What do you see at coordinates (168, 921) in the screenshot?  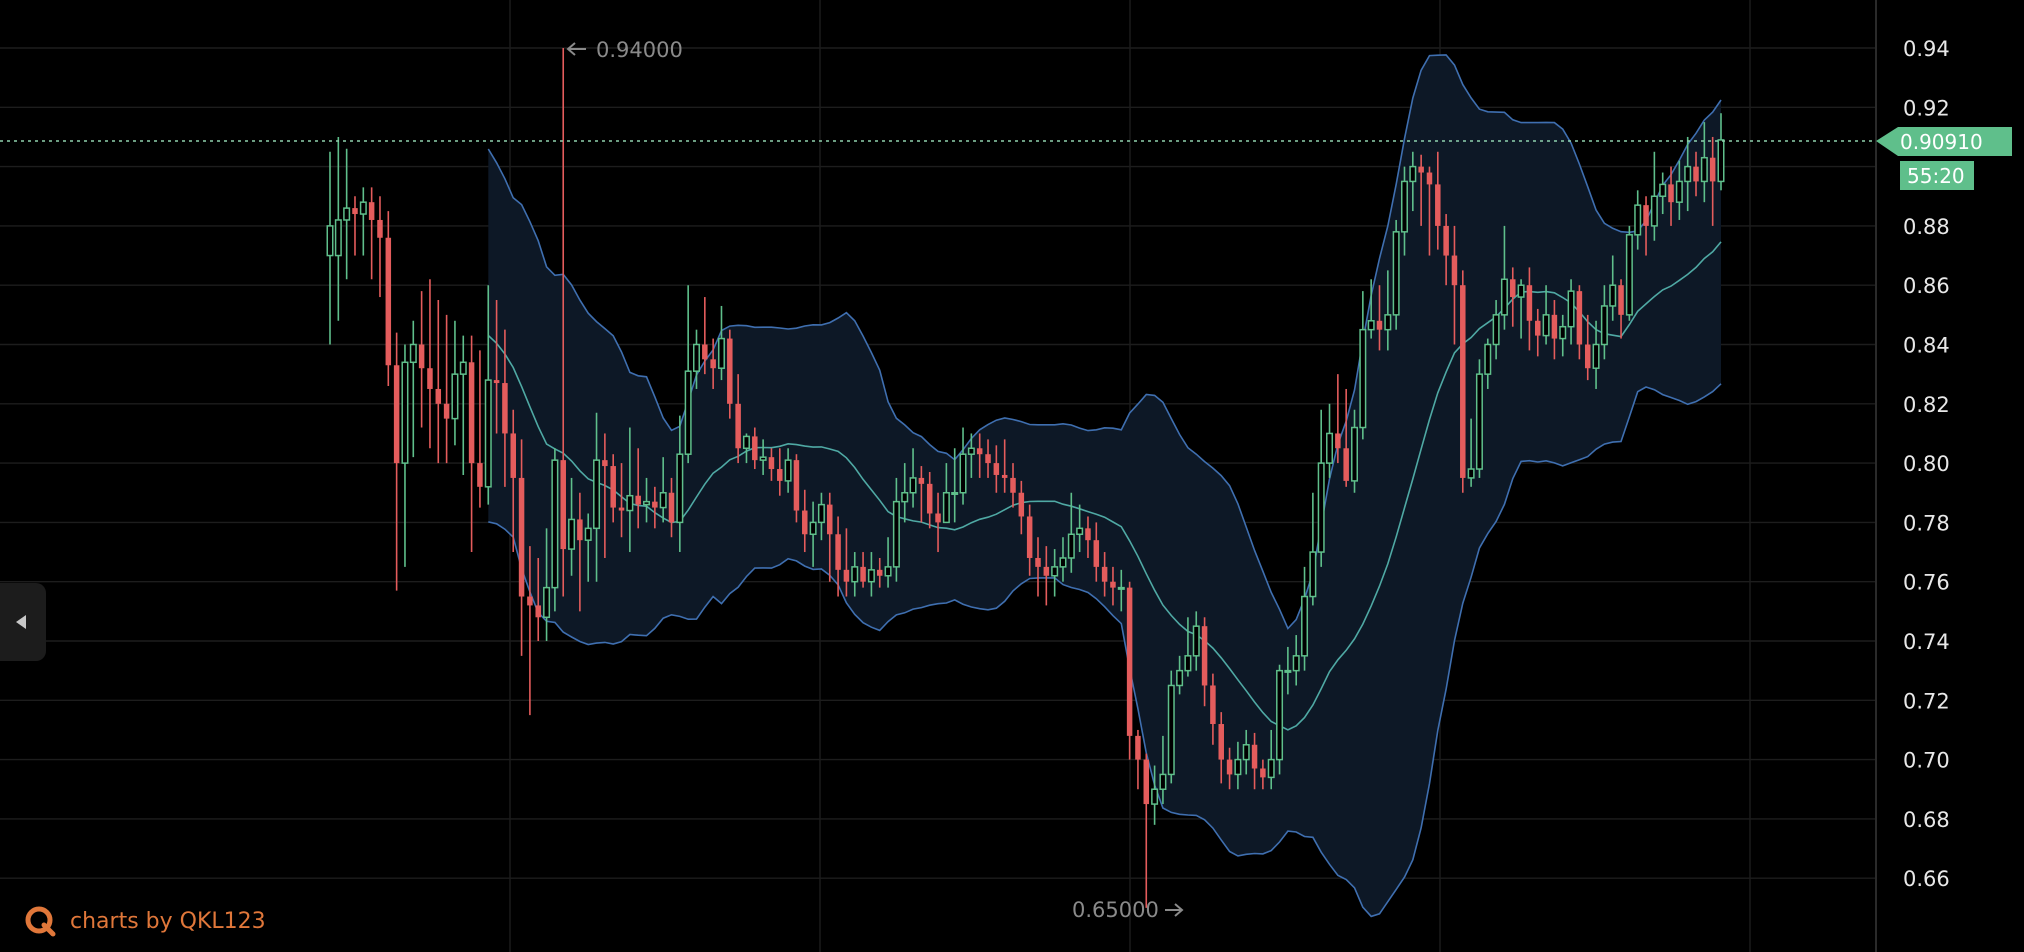 I see `brand-text: charts by QKL123` at bounding box center [168, 921].